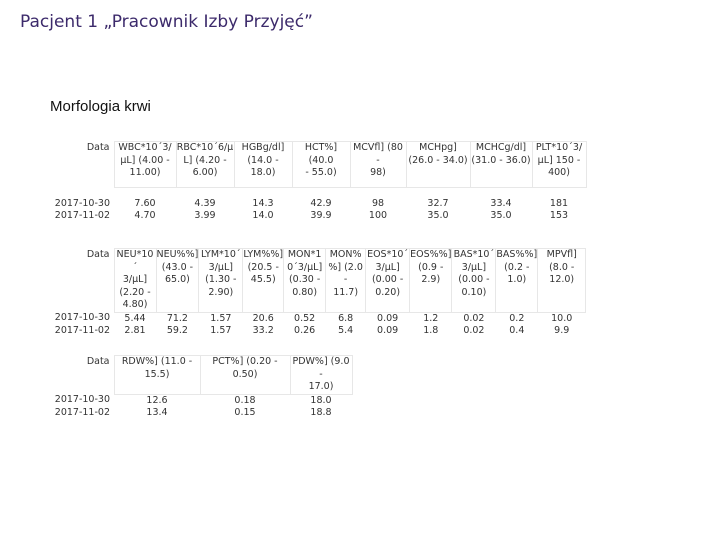 The image size is (720, 540). What do you see at coordinates (438, 203) in the screenshot?
I see `cell-mch: 32.7` at bounding box center [438, 203].